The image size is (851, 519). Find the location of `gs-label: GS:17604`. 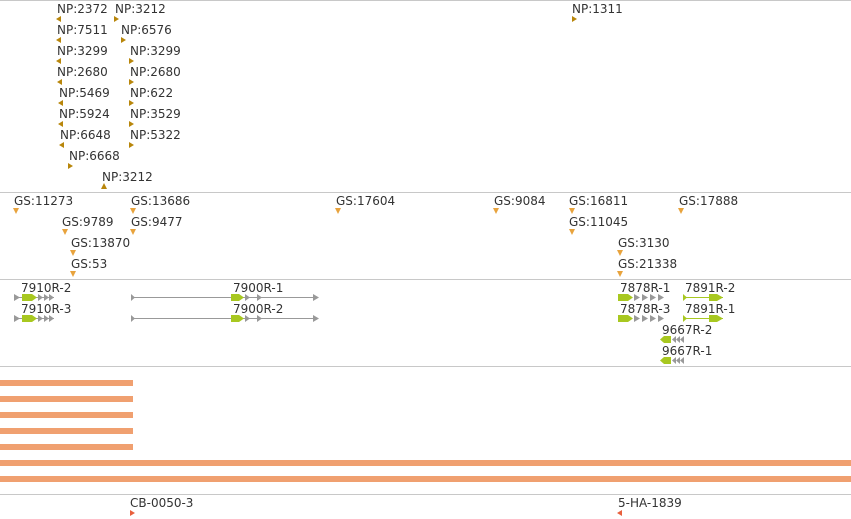

gs-label: GS:17604 is located at coordinates (366, 201).